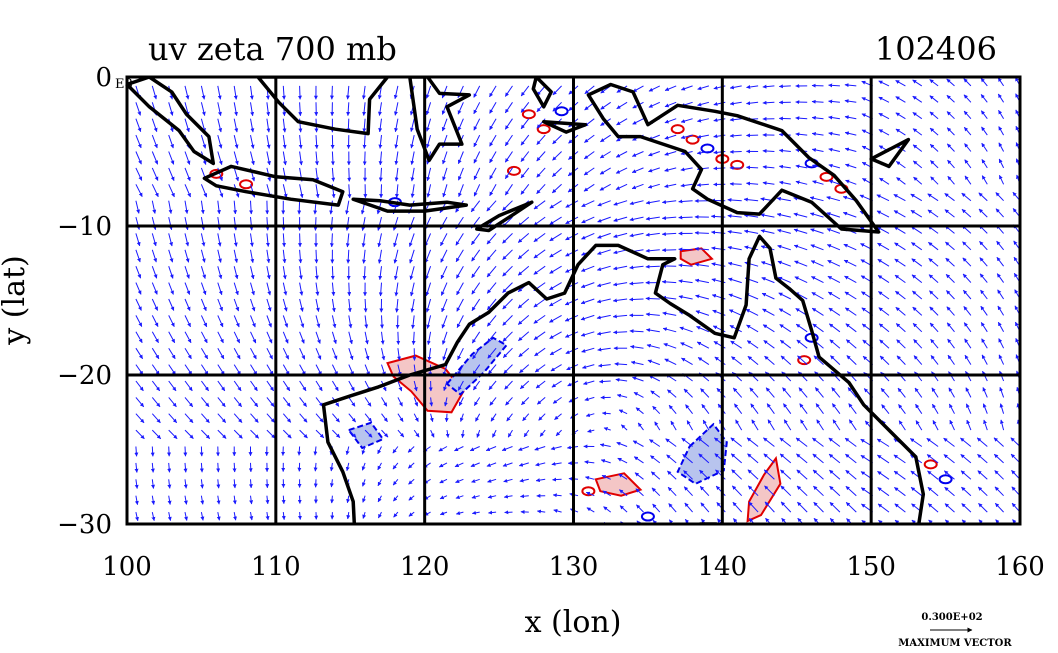 This screenshot has width=1058, height=653. Describe the element at coordinates (1020, 567) in the screenshot. I see `x-tick-label: 160` at that location.